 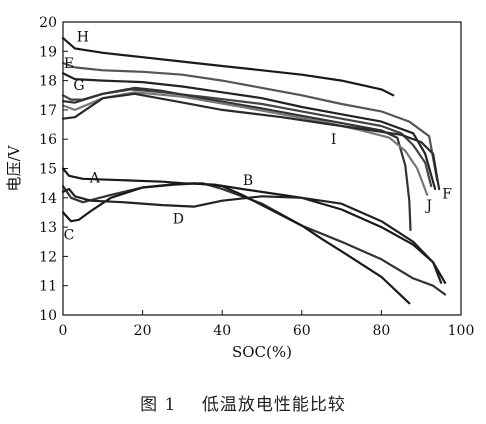 I want to click on x-tick-label: 80, so click(x=381, y=331).